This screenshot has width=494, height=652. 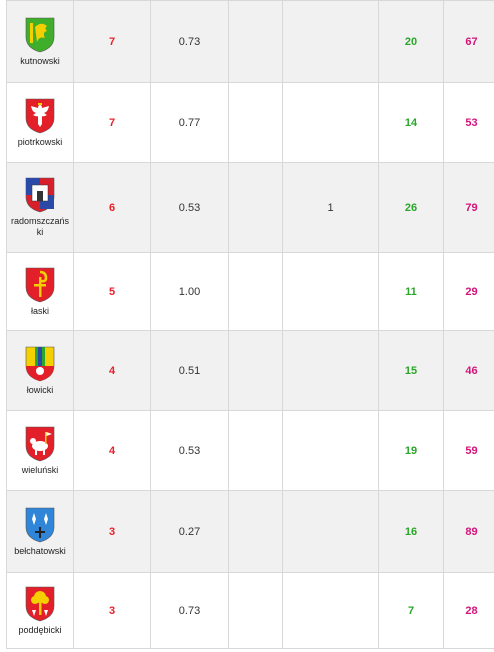 I want to click on green-value-cell: 14, so click(x=411, y=122).